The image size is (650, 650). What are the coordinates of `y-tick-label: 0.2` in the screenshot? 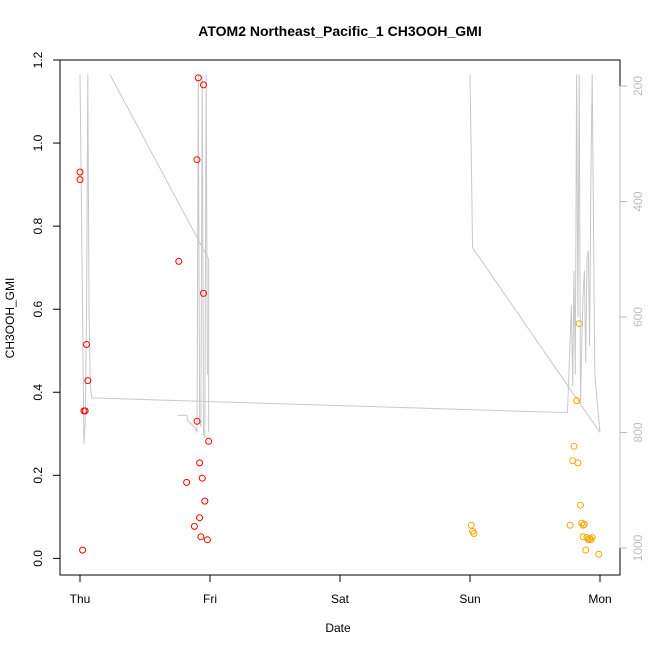 It's located at (38, 475).